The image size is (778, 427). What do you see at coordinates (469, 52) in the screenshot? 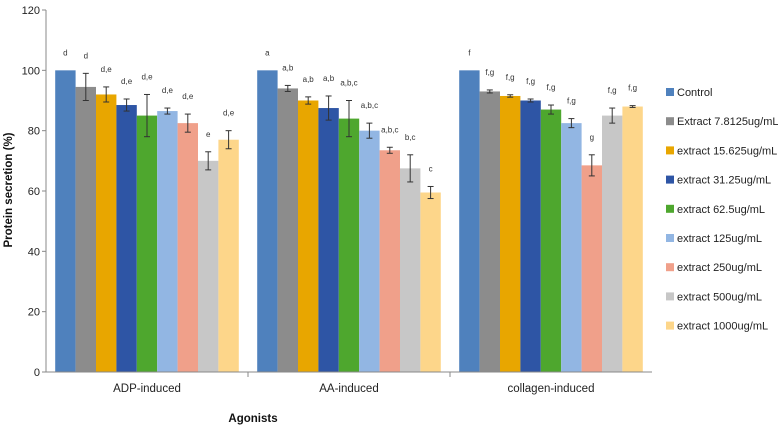
I see `significance-label: f` at bounding box center [469, 52].